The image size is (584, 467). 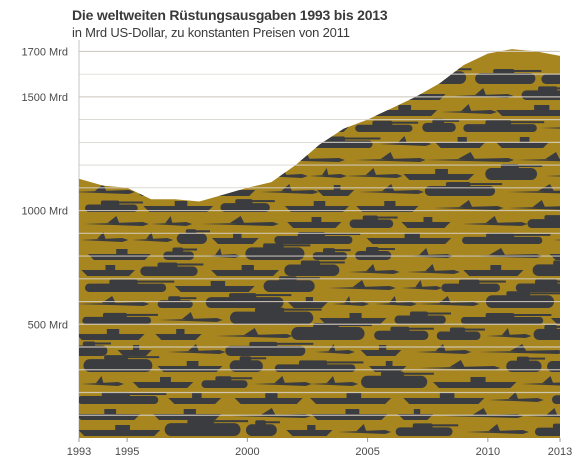 I want to click on x-tick-label: 2010, so click(x=488, y=452).